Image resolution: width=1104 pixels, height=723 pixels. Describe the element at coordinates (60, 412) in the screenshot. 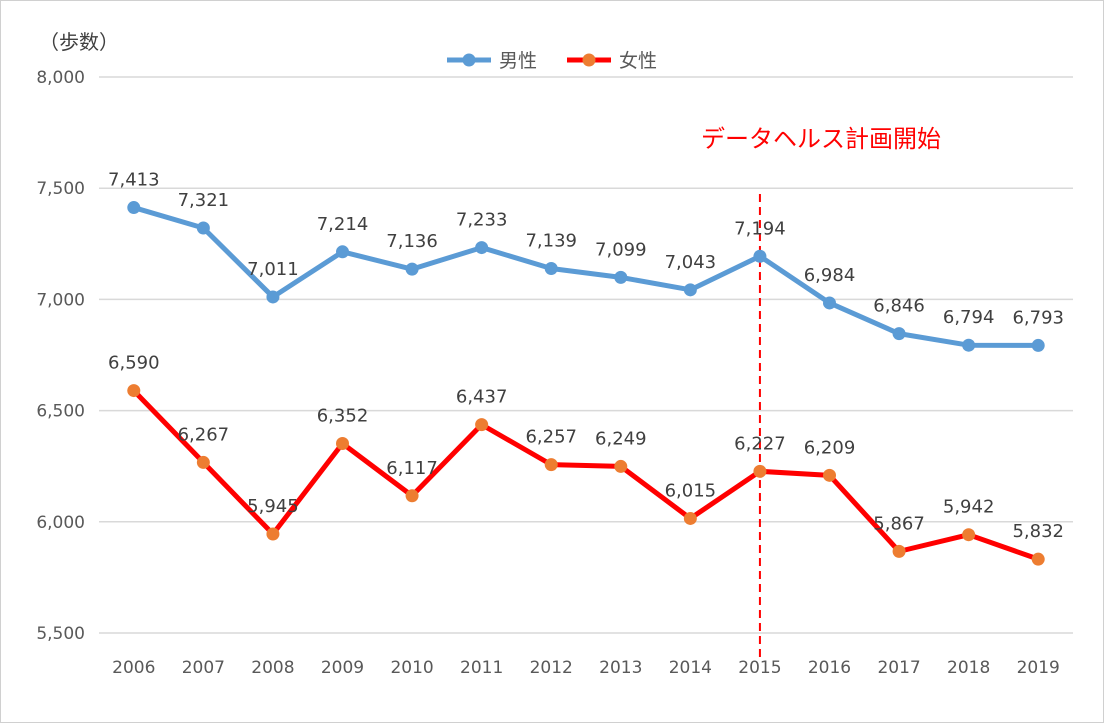

I see `y-tick-label: 6,500` at that location.